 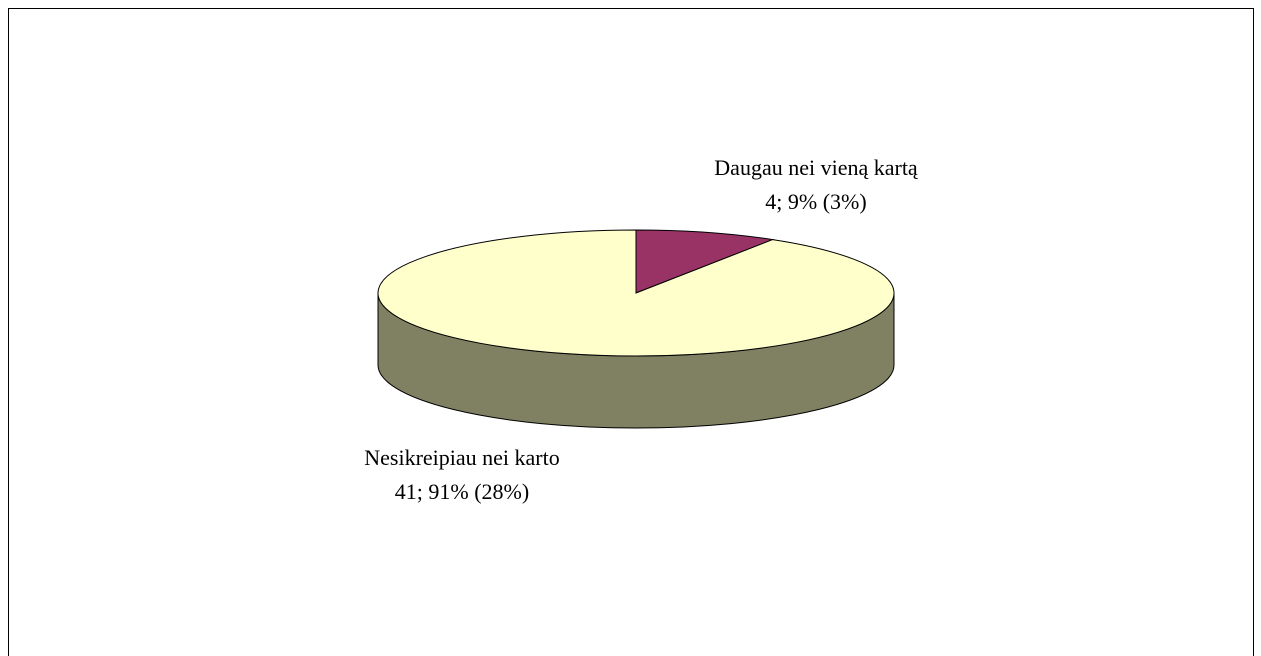 I want to click on slice-label: Nesikreipiau nei karto, so click(x=462, y=457).